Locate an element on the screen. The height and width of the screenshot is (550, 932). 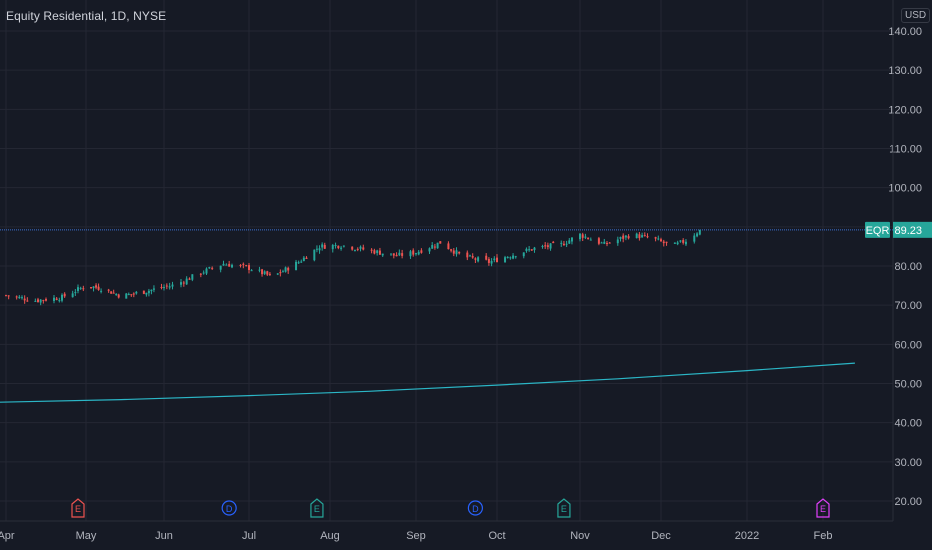
event-marker-letter: D is located at coordinates (229, 509).